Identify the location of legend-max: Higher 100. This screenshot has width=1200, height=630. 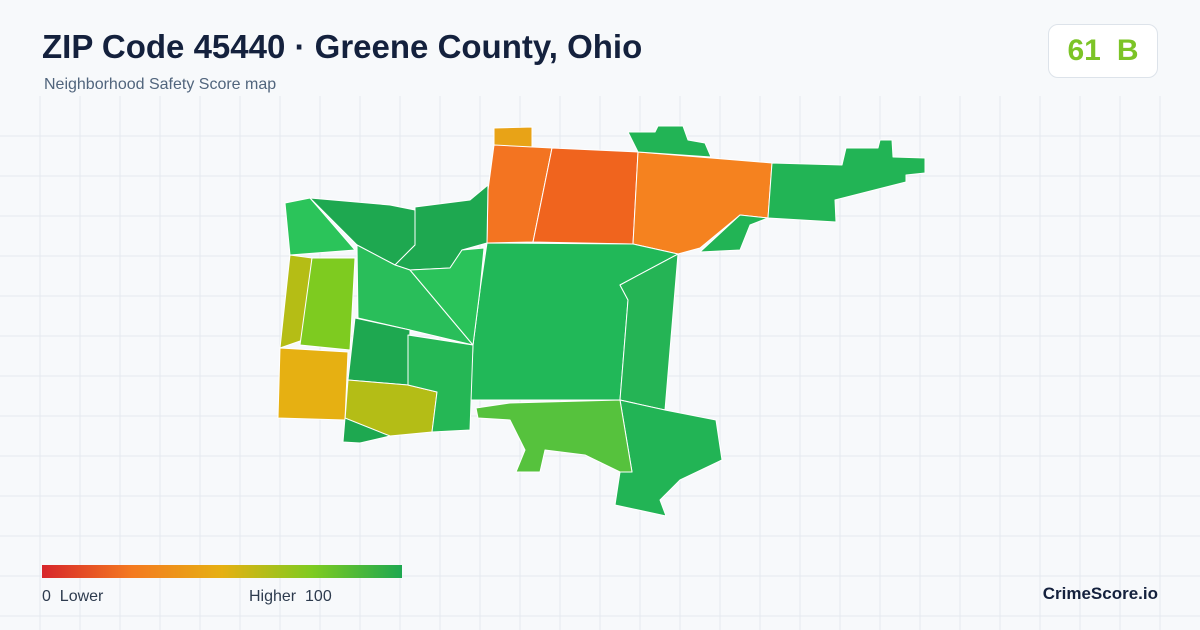
(290, 597).